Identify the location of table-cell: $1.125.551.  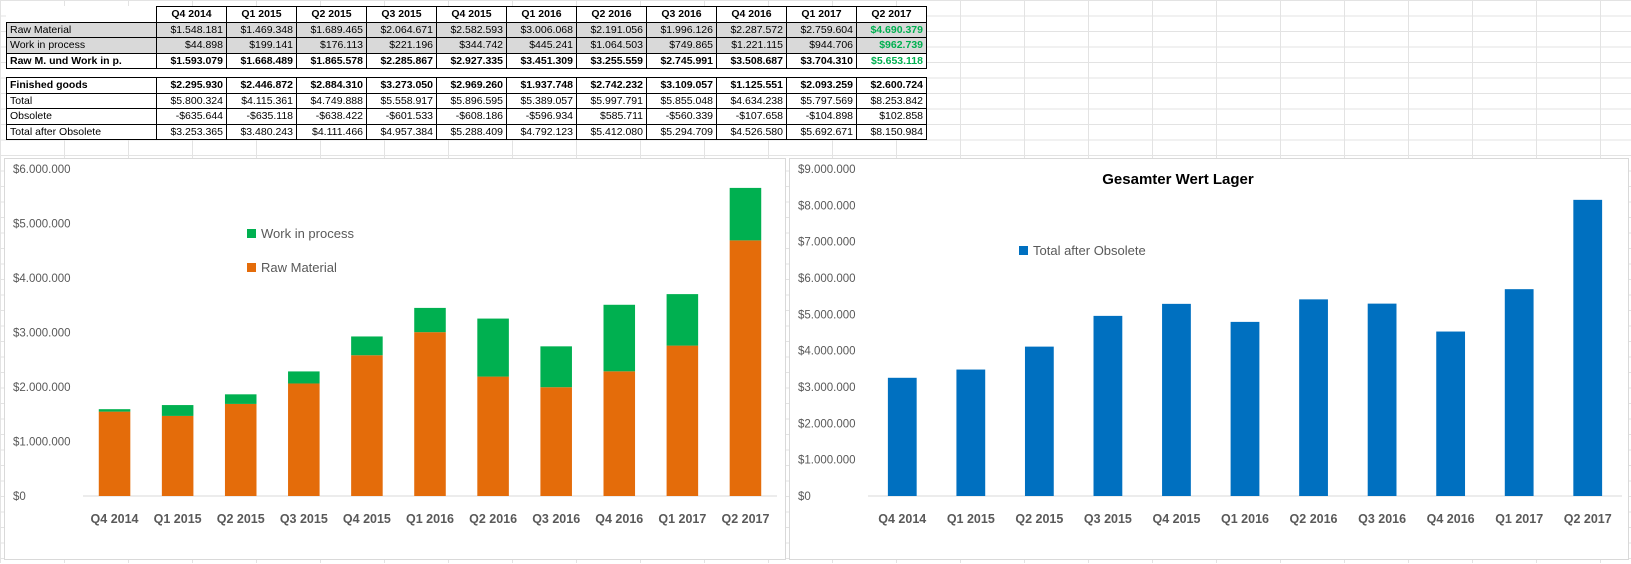
(751, 85).